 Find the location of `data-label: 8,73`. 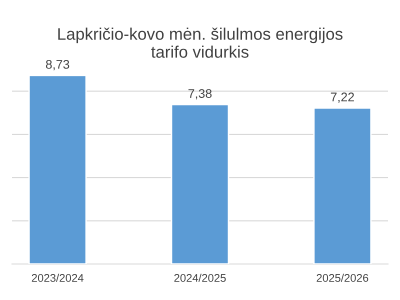

data-label: 8,73 is located at coordinates (58, 65).